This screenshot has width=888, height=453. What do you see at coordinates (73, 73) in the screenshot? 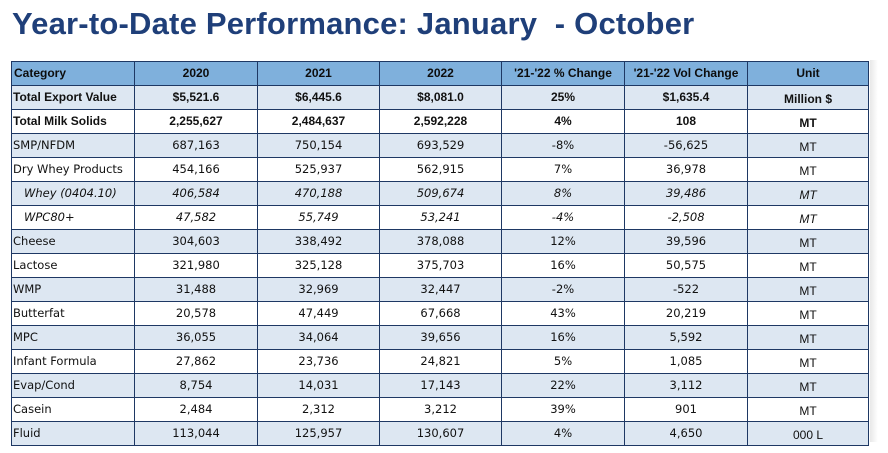
I see `header-category: Category` at bounding box center [73, 73].